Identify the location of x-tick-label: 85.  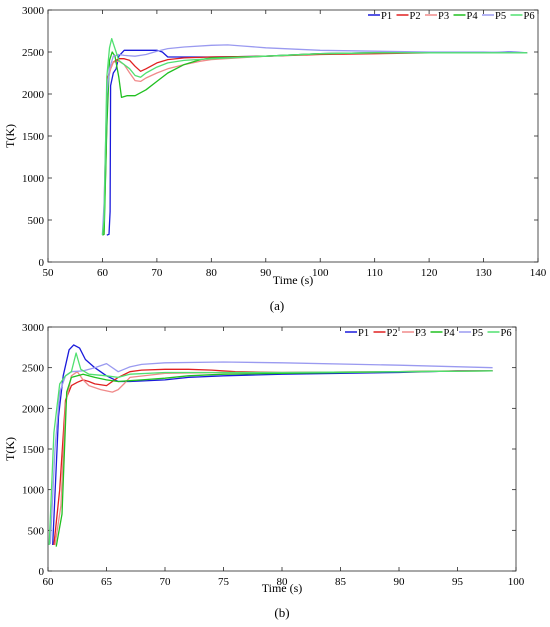
(341, 582).